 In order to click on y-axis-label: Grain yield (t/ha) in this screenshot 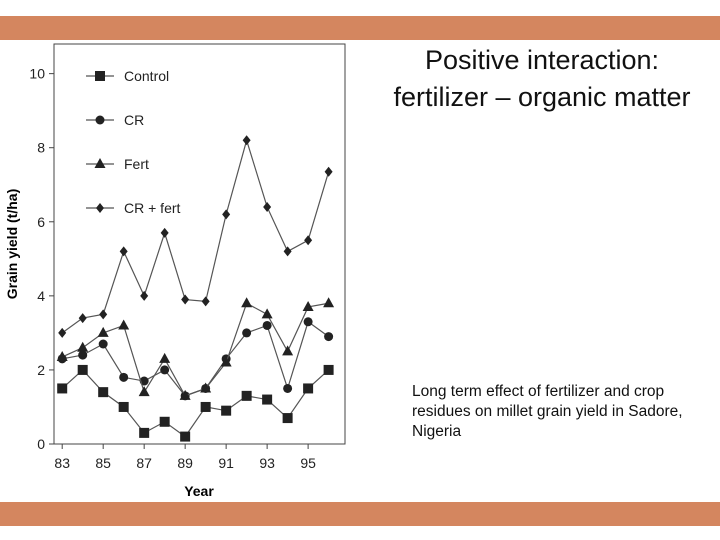, I will do `click(12, 244)`.